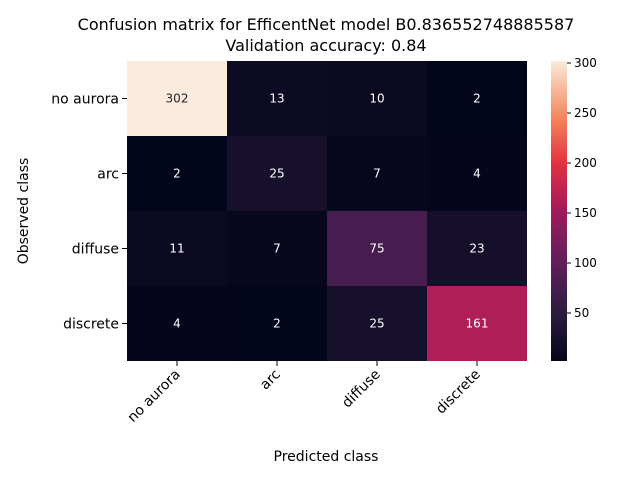  I want to click on chart-subtitle: Validation accuracy: 0.84, so click(325, 45).